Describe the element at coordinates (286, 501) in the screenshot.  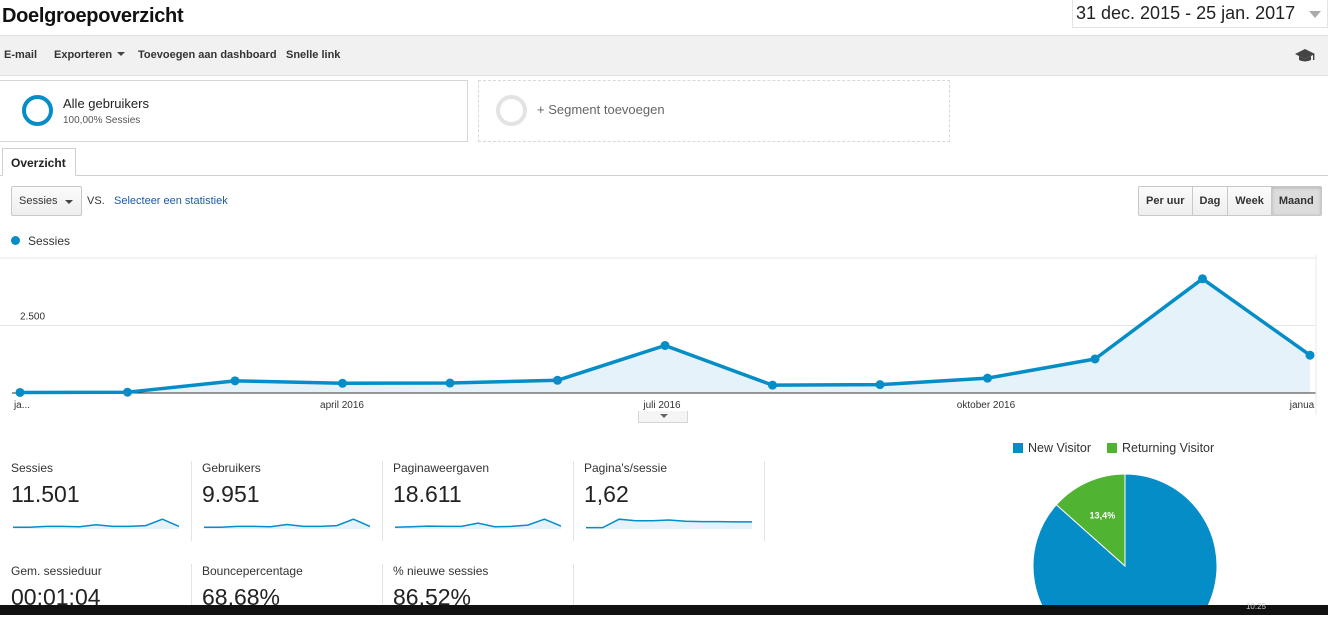
I see `stat-users: Gebruikers 9.951` at that location.